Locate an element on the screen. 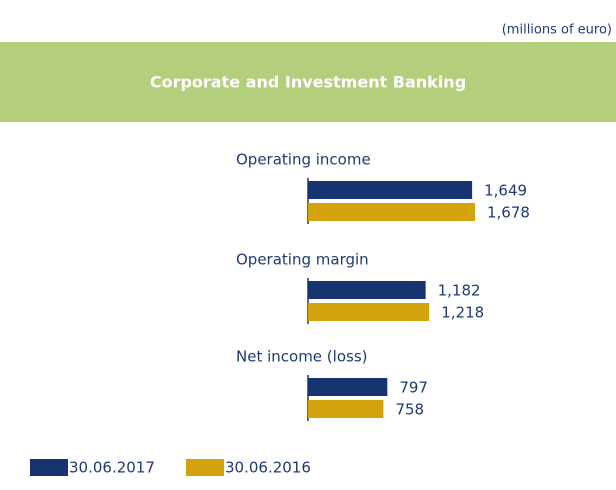  value-label: 1,649 is located at coordinates (505, 191).